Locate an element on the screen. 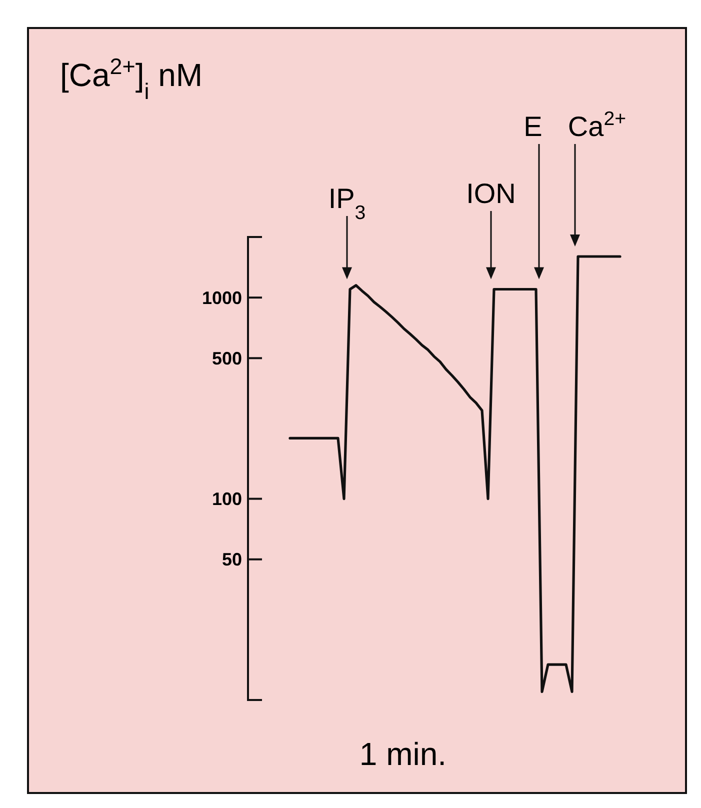 The image size is (701, 808). text: ION is located at coordinates (491, 193).